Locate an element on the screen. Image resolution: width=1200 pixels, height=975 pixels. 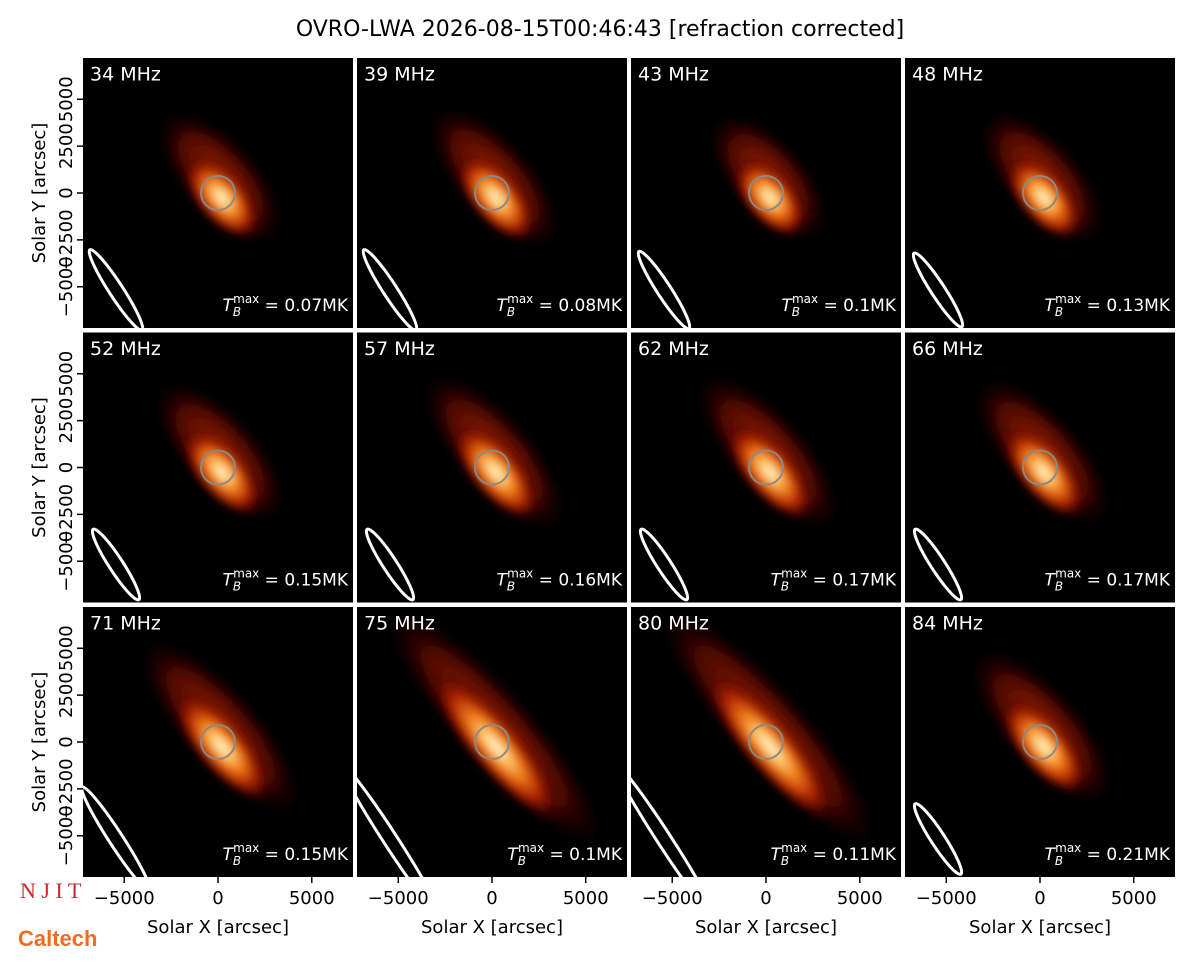
panel: 80 MHz is located at coordinates (766, 742).